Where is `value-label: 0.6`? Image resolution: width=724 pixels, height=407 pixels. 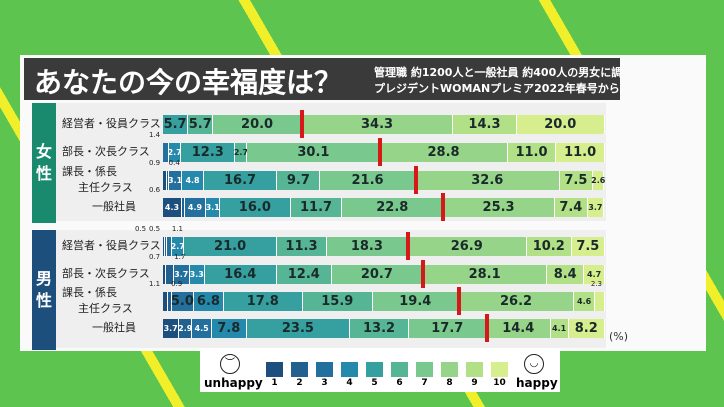 value-label: 0.6 is located at coordinates (155, 190).